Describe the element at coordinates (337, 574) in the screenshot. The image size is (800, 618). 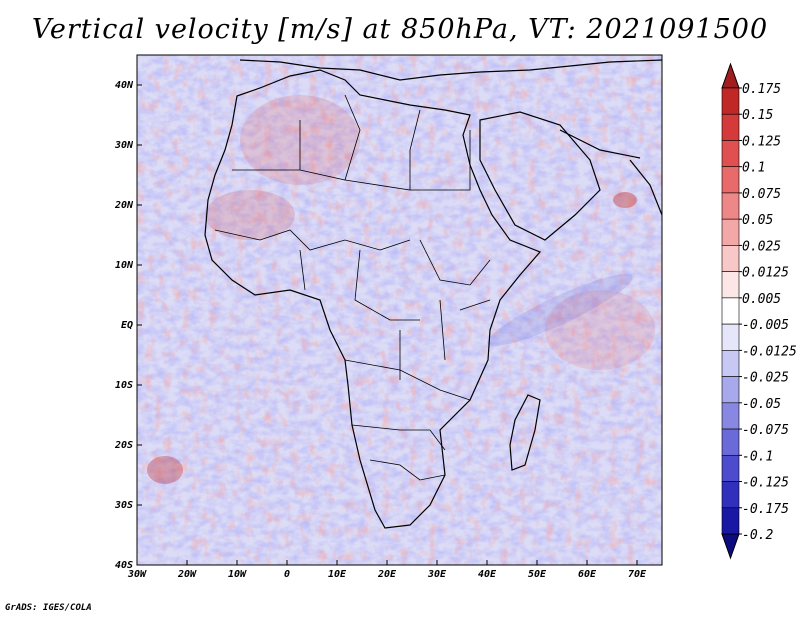
I see `x-tick-label: 10E` at that location.